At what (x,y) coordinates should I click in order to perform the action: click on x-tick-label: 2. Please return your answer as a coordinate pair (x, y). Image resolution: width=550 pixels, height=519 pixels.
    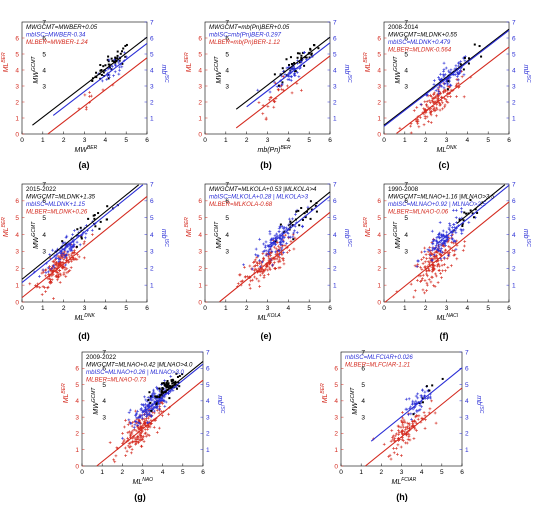
    Looking at the image, I should click on (426, 140).